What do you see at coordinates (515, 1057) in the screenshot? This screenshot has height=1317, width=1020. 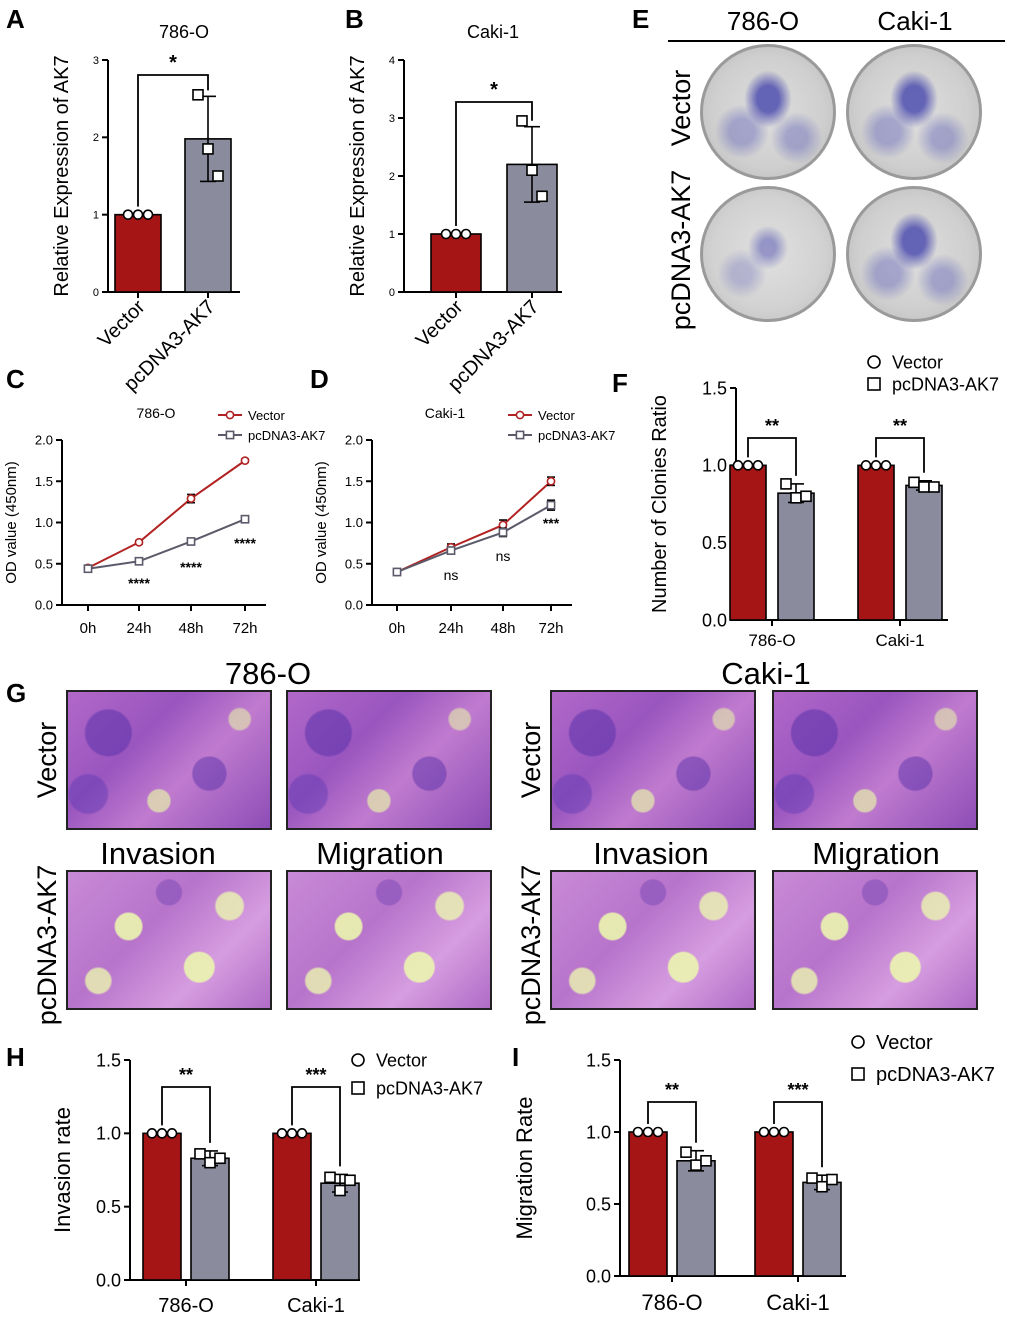 I see `panel-letter-i: I` at bounding box center [515, 1057].